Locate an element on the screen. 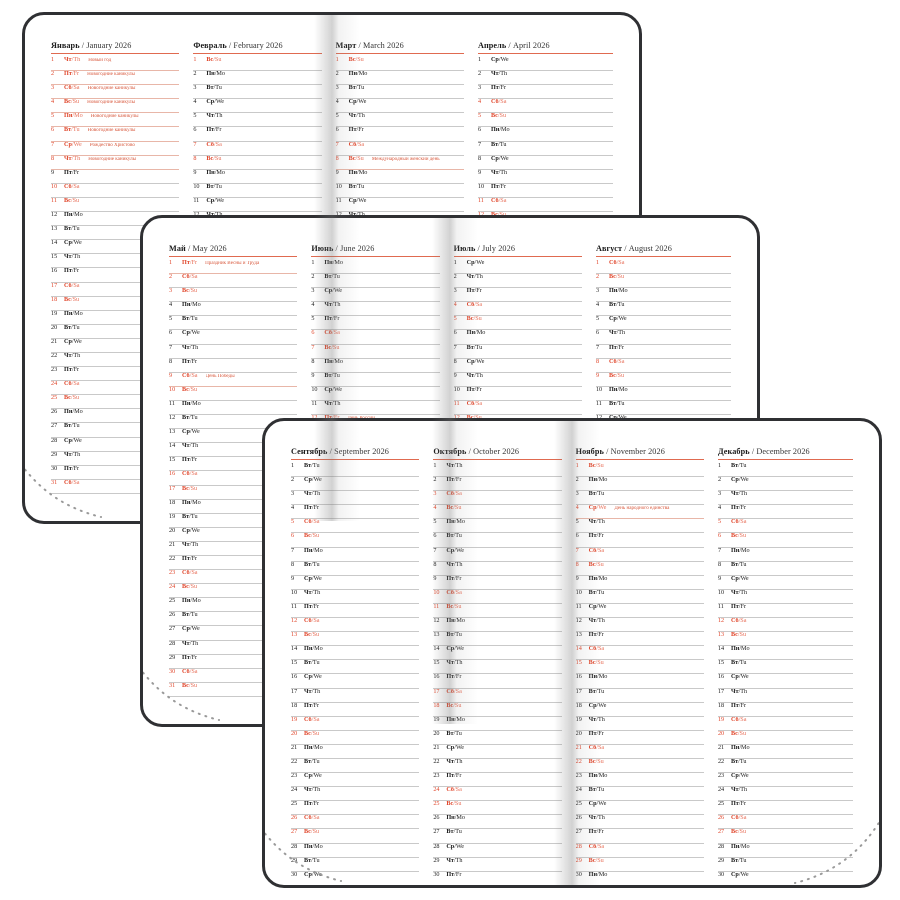  day-row: 8 Пн/Mo is located at coordinates (375, 366).